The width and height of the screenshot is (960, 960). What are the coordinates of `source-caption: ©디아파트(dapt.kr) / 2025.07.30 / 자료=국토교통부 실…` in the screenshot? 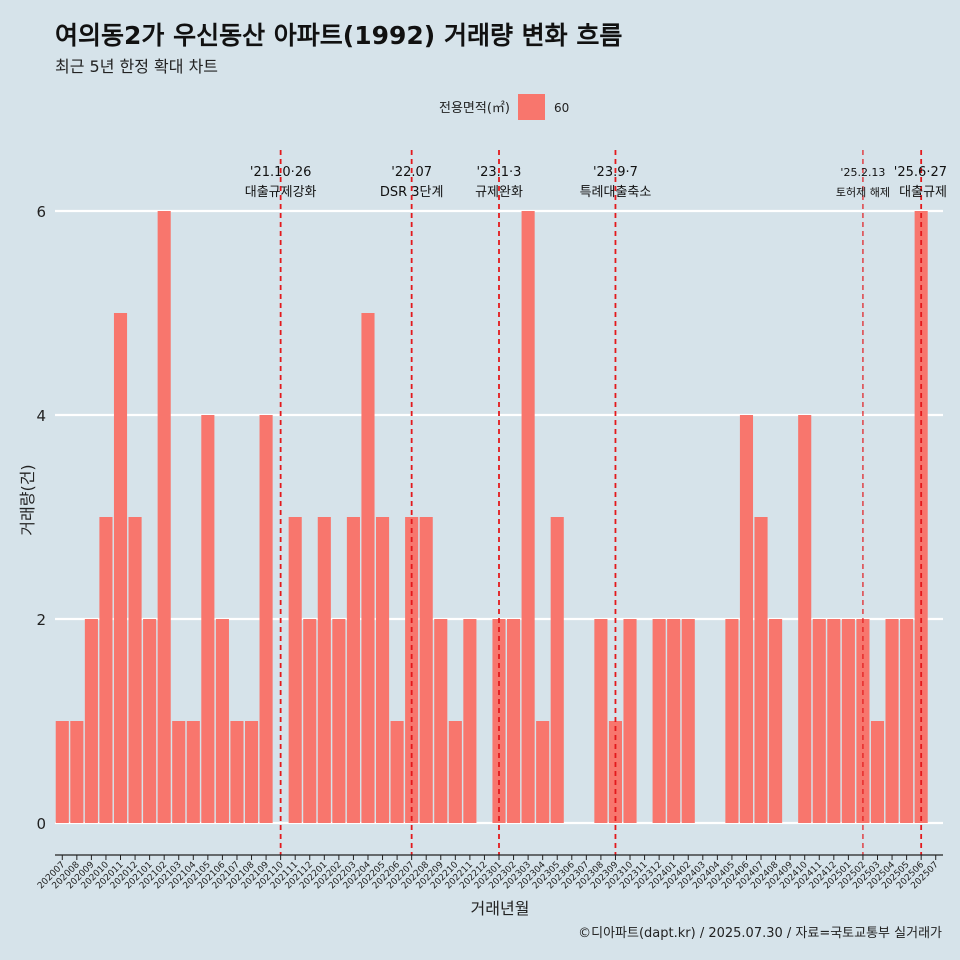 It's located at (760, 933).